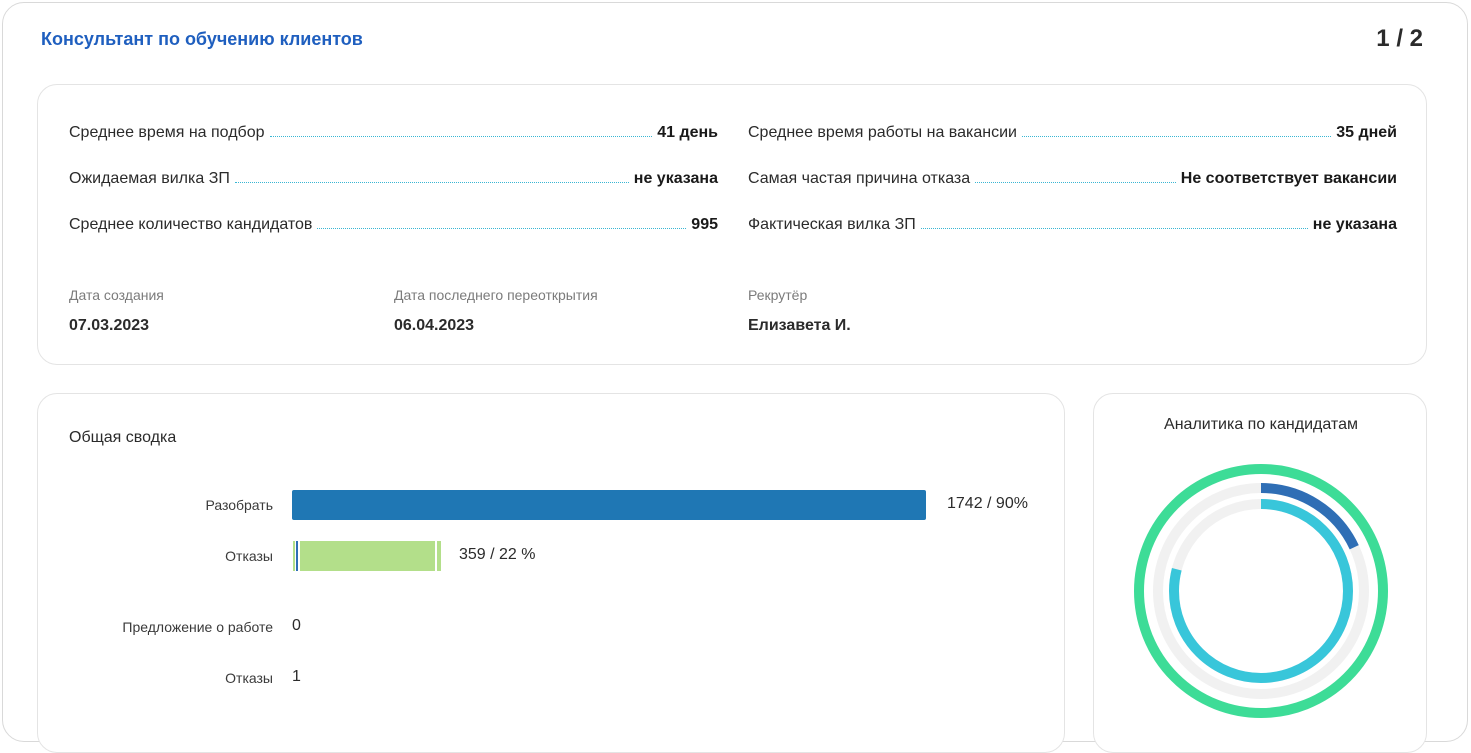 The height and width of the screenshot is (753, 1471). Describe the element at coordinates (496, 295) in the screenshot. I see `reopened-date-label: Дата последнего переоткрытия` at that location.